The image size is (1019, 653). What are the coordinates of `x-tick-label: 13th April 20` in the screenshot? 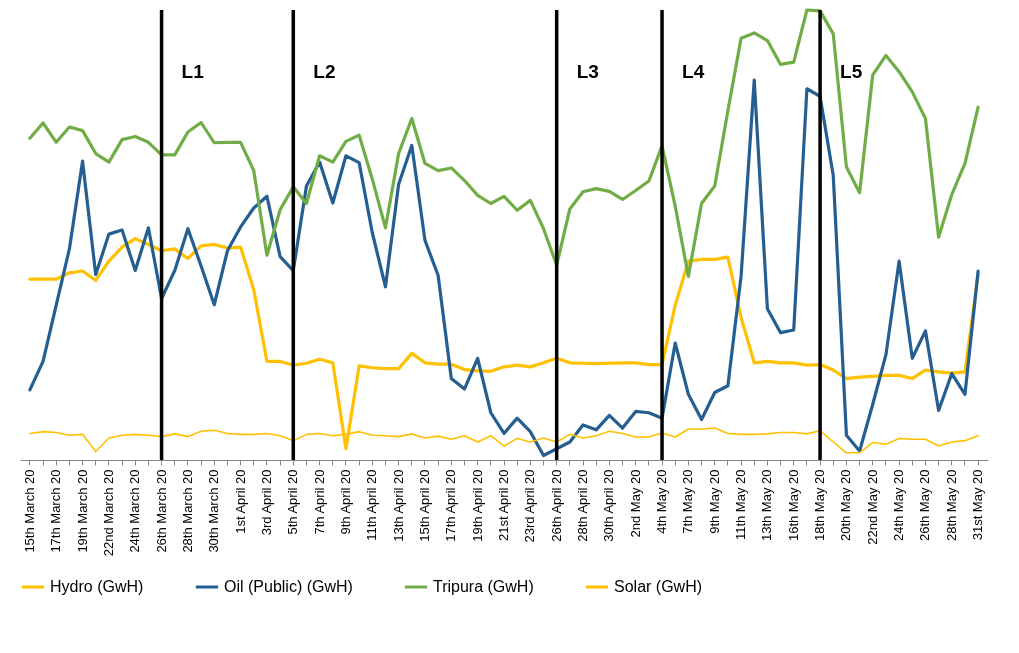 It's located at (398, 505).